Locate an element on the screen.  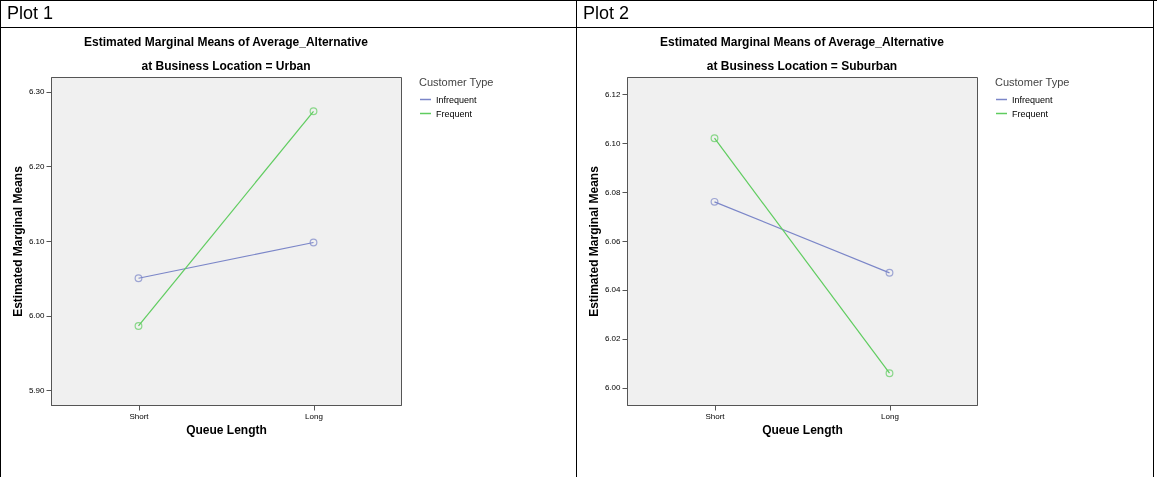
y-tick-label: 6.02 is located at coordinates (613, 339).